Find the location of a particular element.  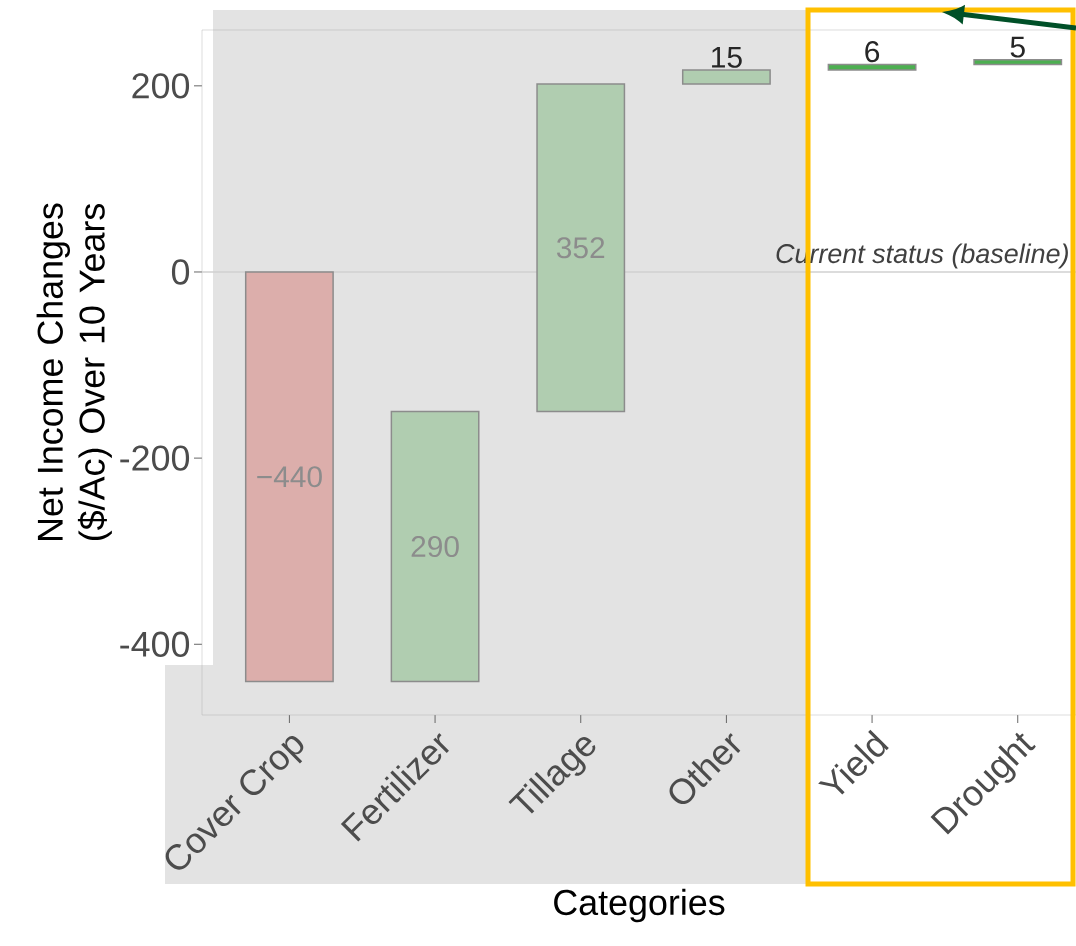

data-label: 5 is located at coordinates (1017, 47).